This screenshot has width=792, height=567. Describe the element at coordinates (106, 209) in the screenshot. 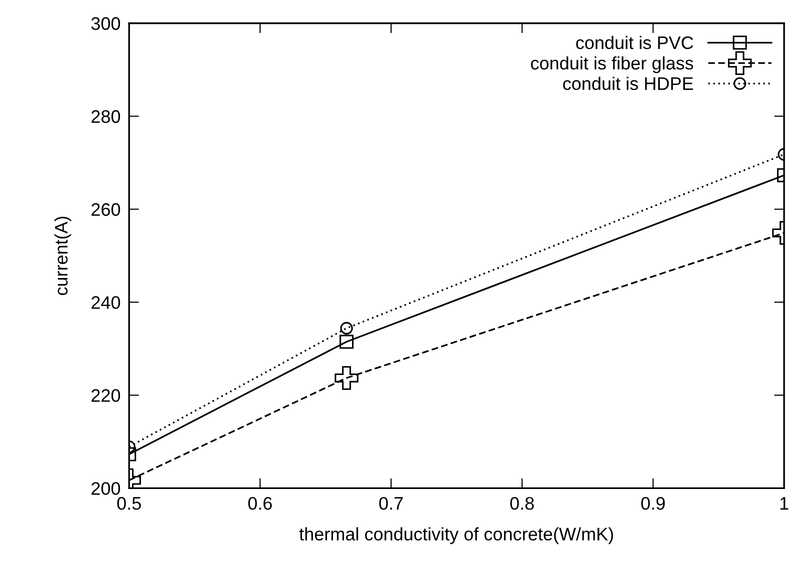

I see `y-tick-label: 260` at that location.